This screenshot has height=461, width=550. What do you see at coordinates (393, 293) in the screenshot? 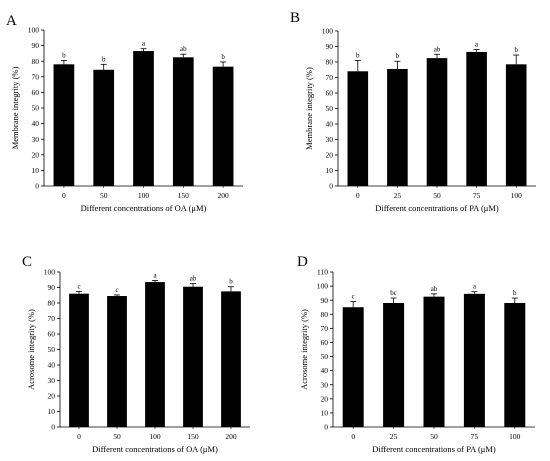
I see `panel-d-significance-label: bc` at bounding box center [393, 293].